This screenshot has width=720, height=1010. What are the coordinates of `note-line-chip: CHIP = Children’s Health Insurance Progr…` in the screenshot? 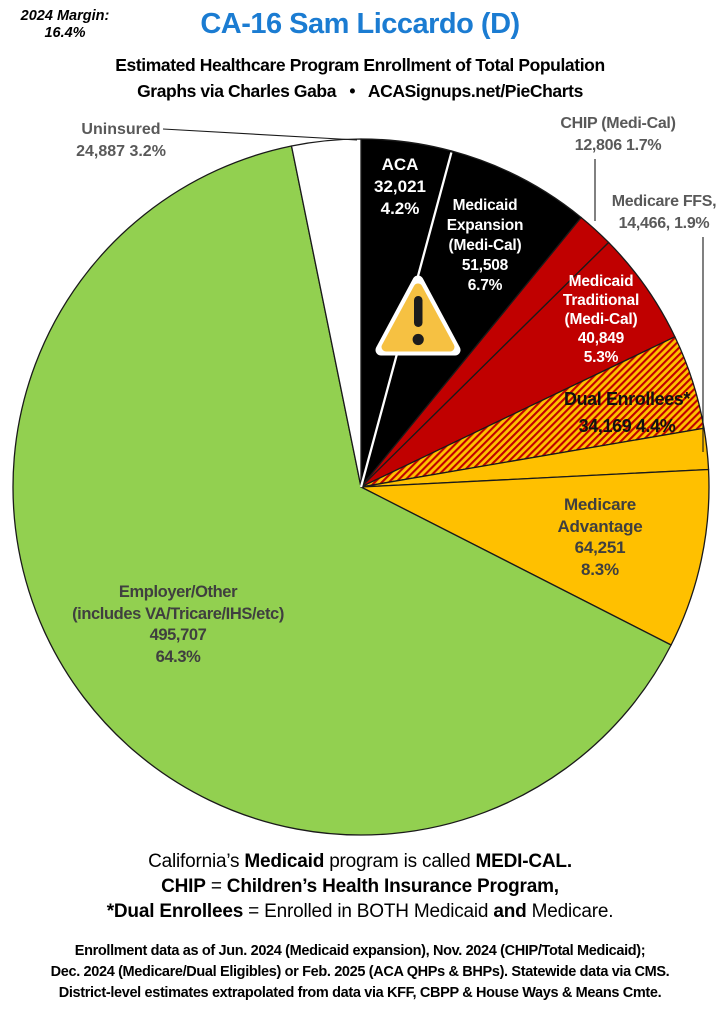 It's located at (360, 886).